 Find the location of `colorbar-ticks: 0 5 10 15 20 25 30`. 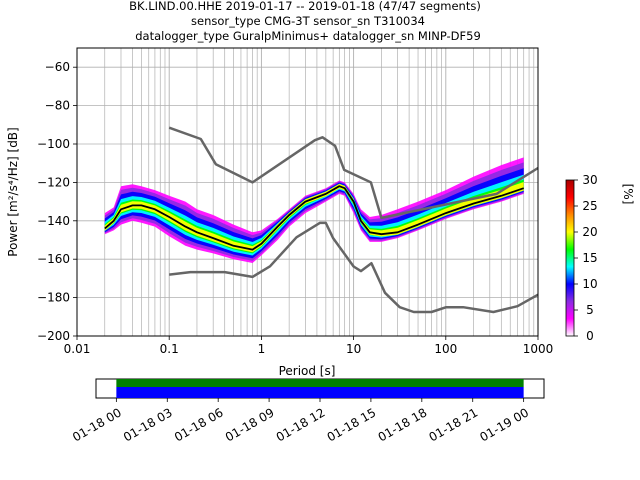

colorbar-ticks: 0 5 10 15 20 25 30 is located at coordinates (586, 258).